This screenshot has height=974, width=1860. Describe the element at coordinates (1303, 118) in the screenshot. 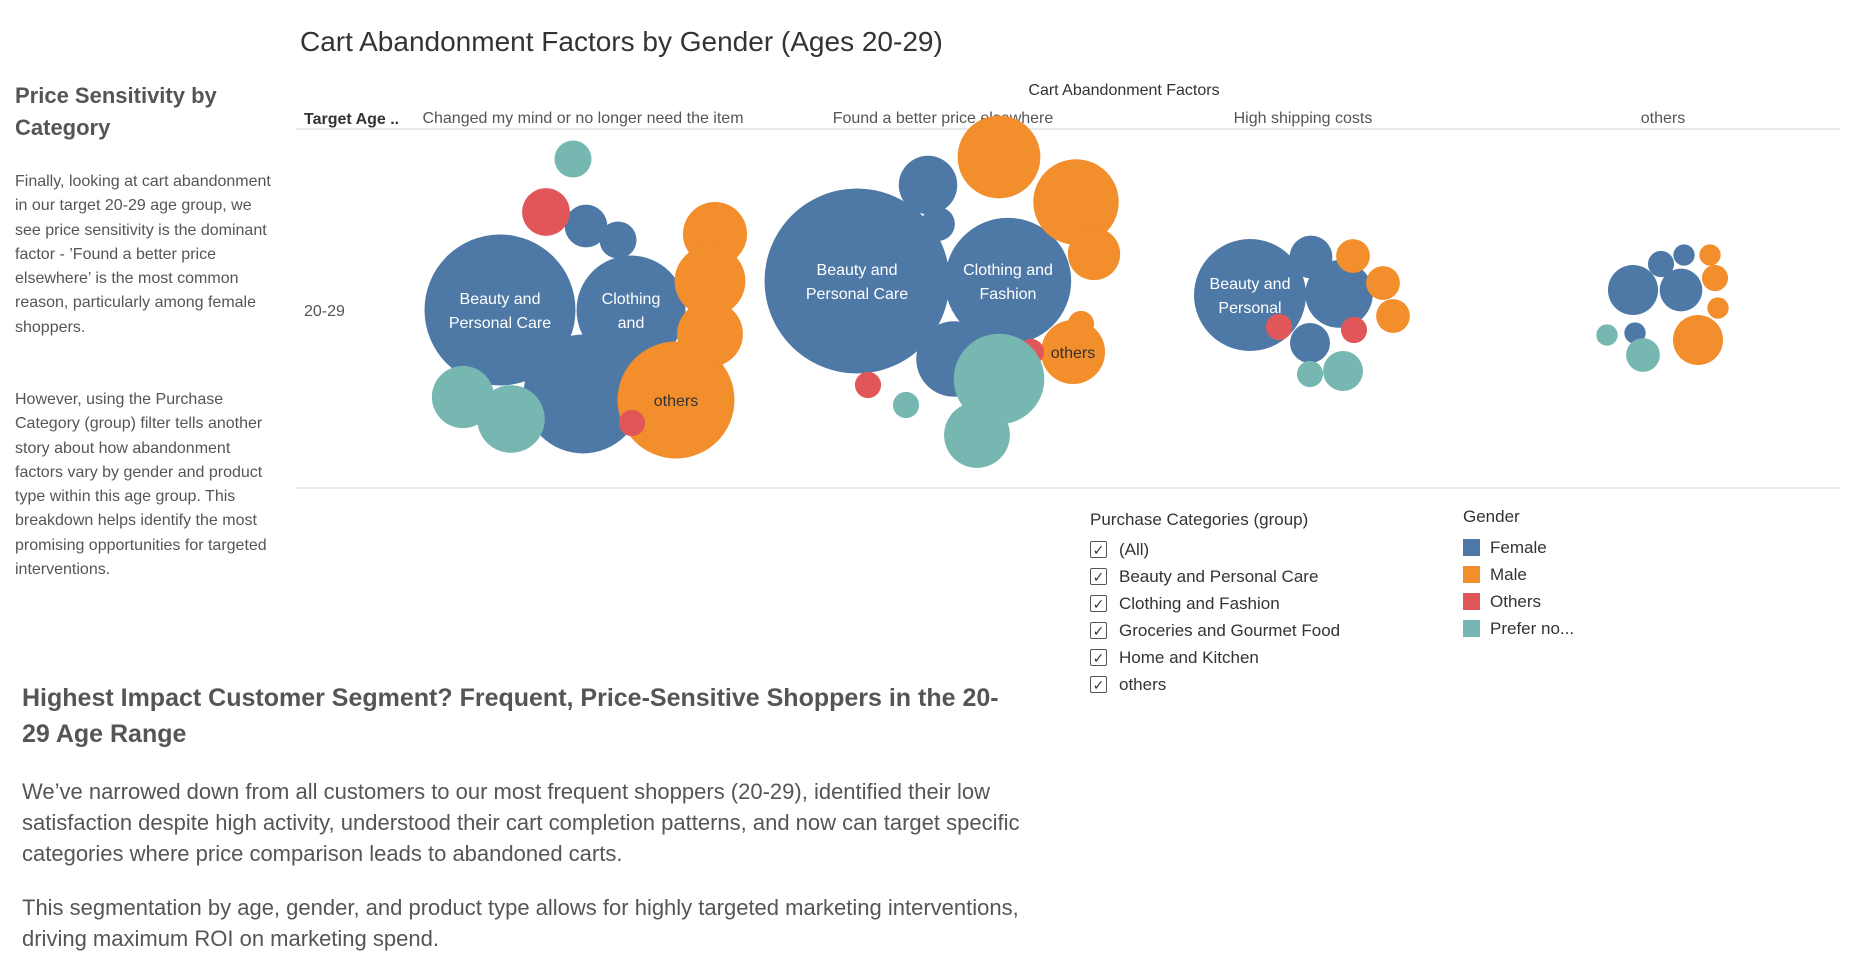

I see `factor-label: High shipping costs` at that location.